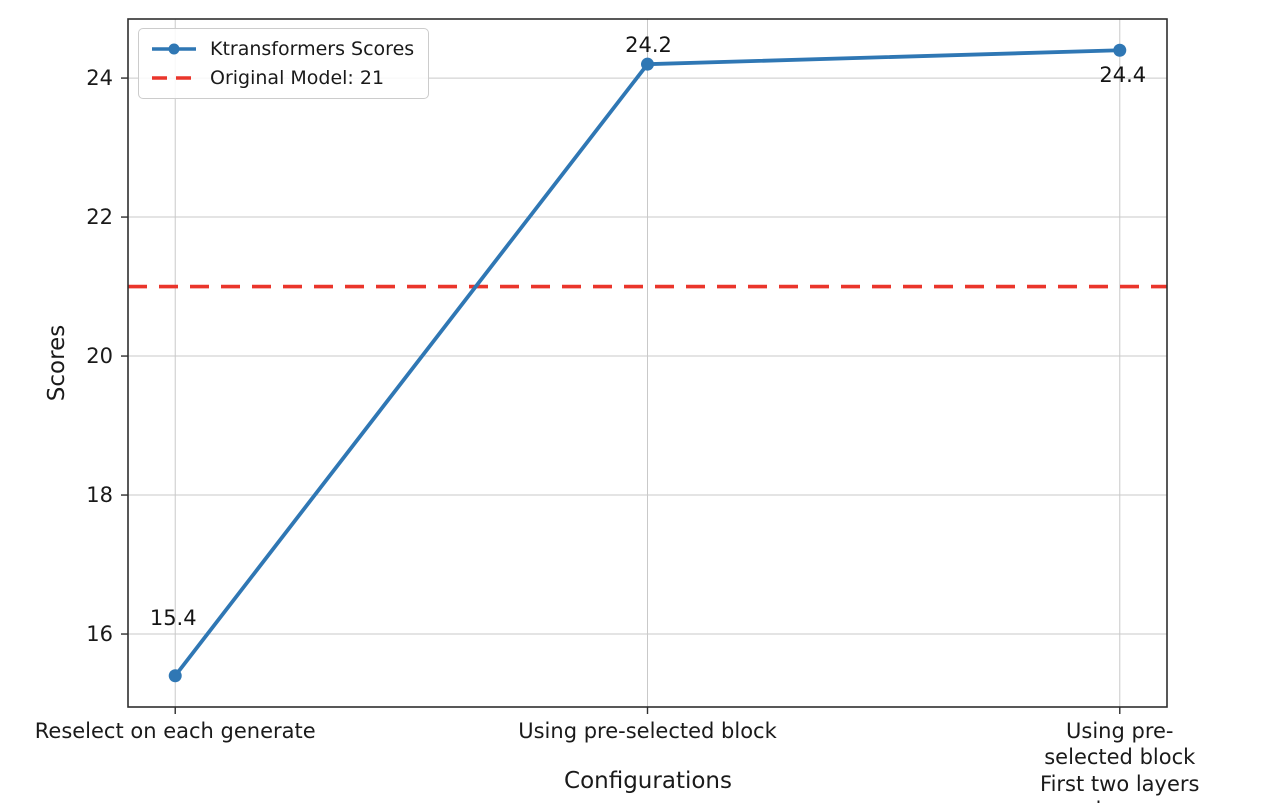  Describe the element at coordinates (99, 77) in the screenshot. I see `y-tick-label: 24` at that location.